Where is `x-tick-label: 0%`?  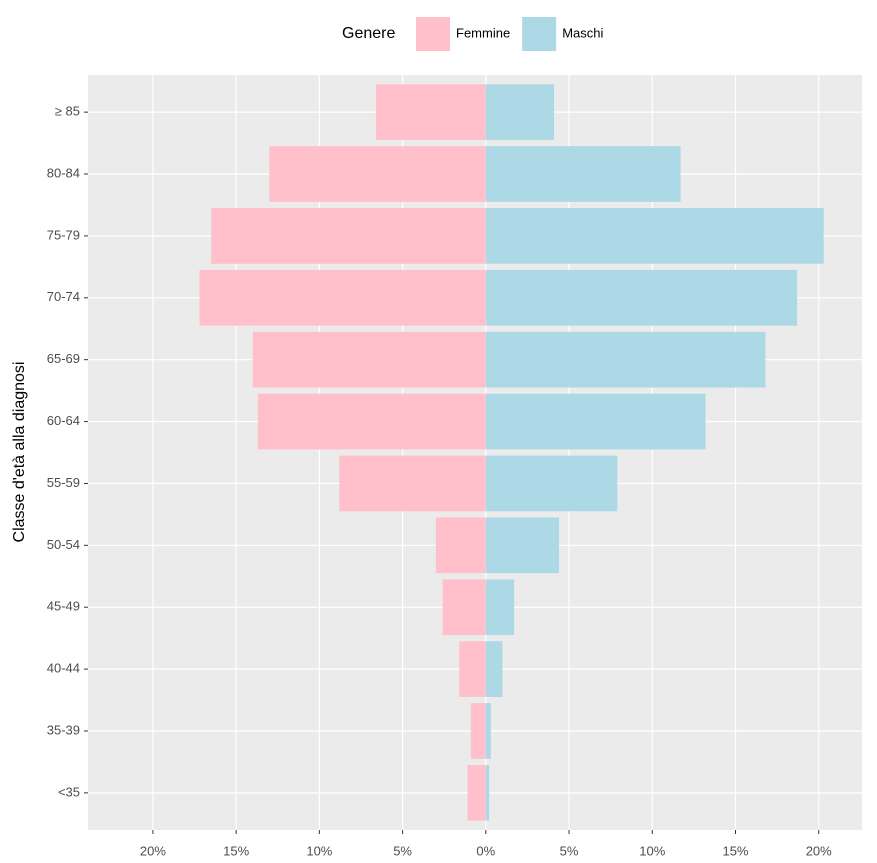
x-tick-label: 0% is located at coordinates (485, 850).